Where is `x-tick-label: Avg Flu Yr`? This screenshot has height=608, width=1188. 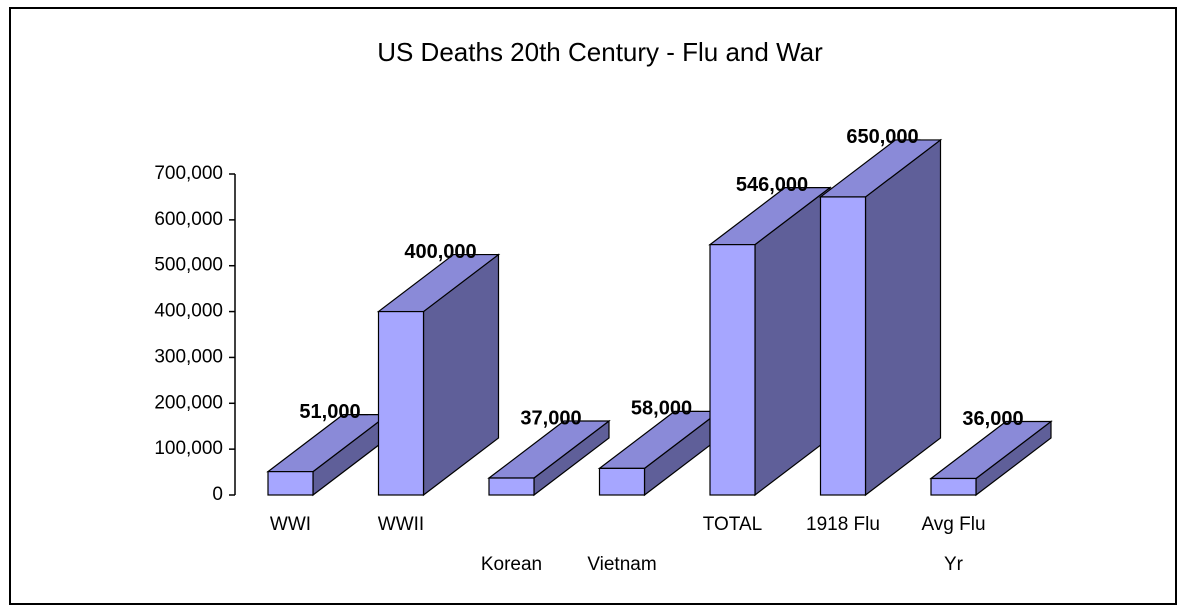 x-tick-label: Avg Flu Yr is located at coordinates (953, 544).